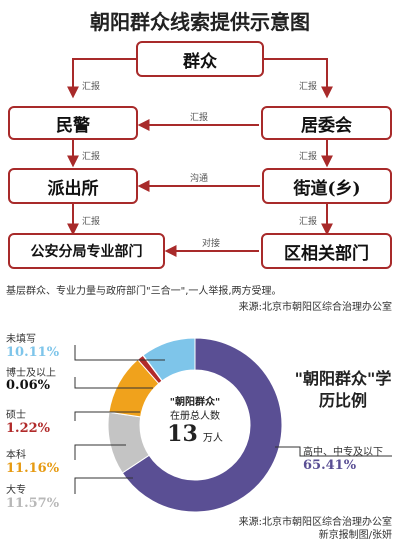 The width and height of the screenshot is (400, 541). What do you see at coordinates (343, 452) in the screenshot?
I see `label-gaozhong: 高中、中专及以下` at bounding box center [343, 452].